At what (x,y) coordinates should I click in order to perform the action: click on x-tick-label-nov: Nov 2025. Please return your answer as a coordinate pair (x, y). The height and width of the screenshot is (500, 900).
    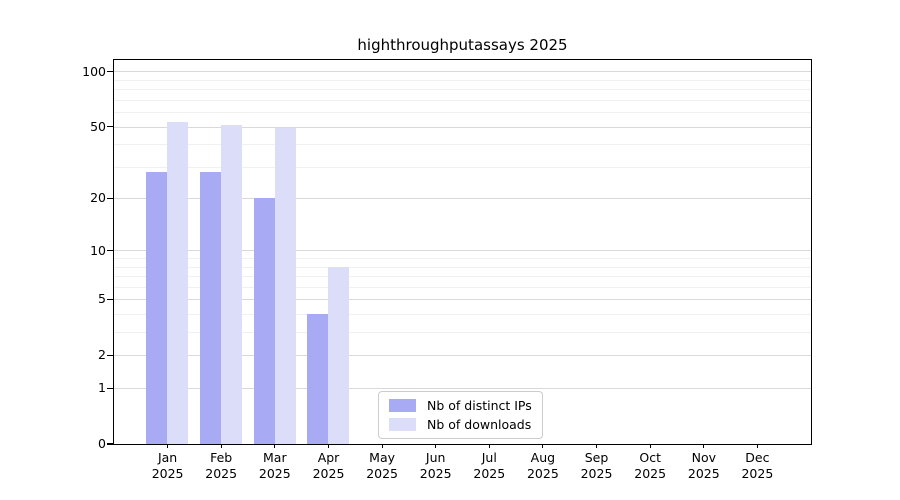
    Looking at the image, I should click on (704, 465).